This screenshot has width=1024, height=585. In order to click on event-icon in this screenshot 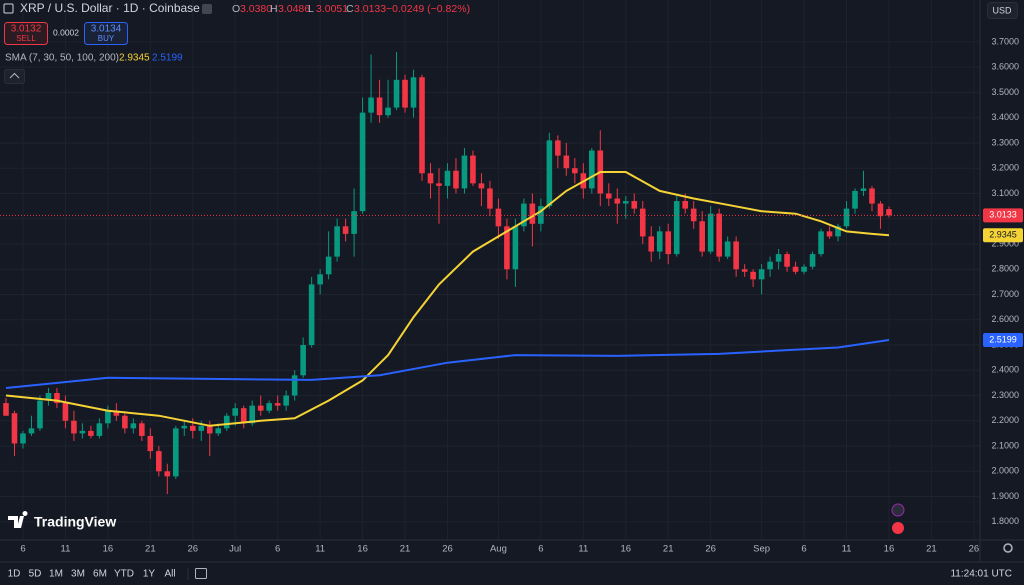, I will do `click(898, 528)`.